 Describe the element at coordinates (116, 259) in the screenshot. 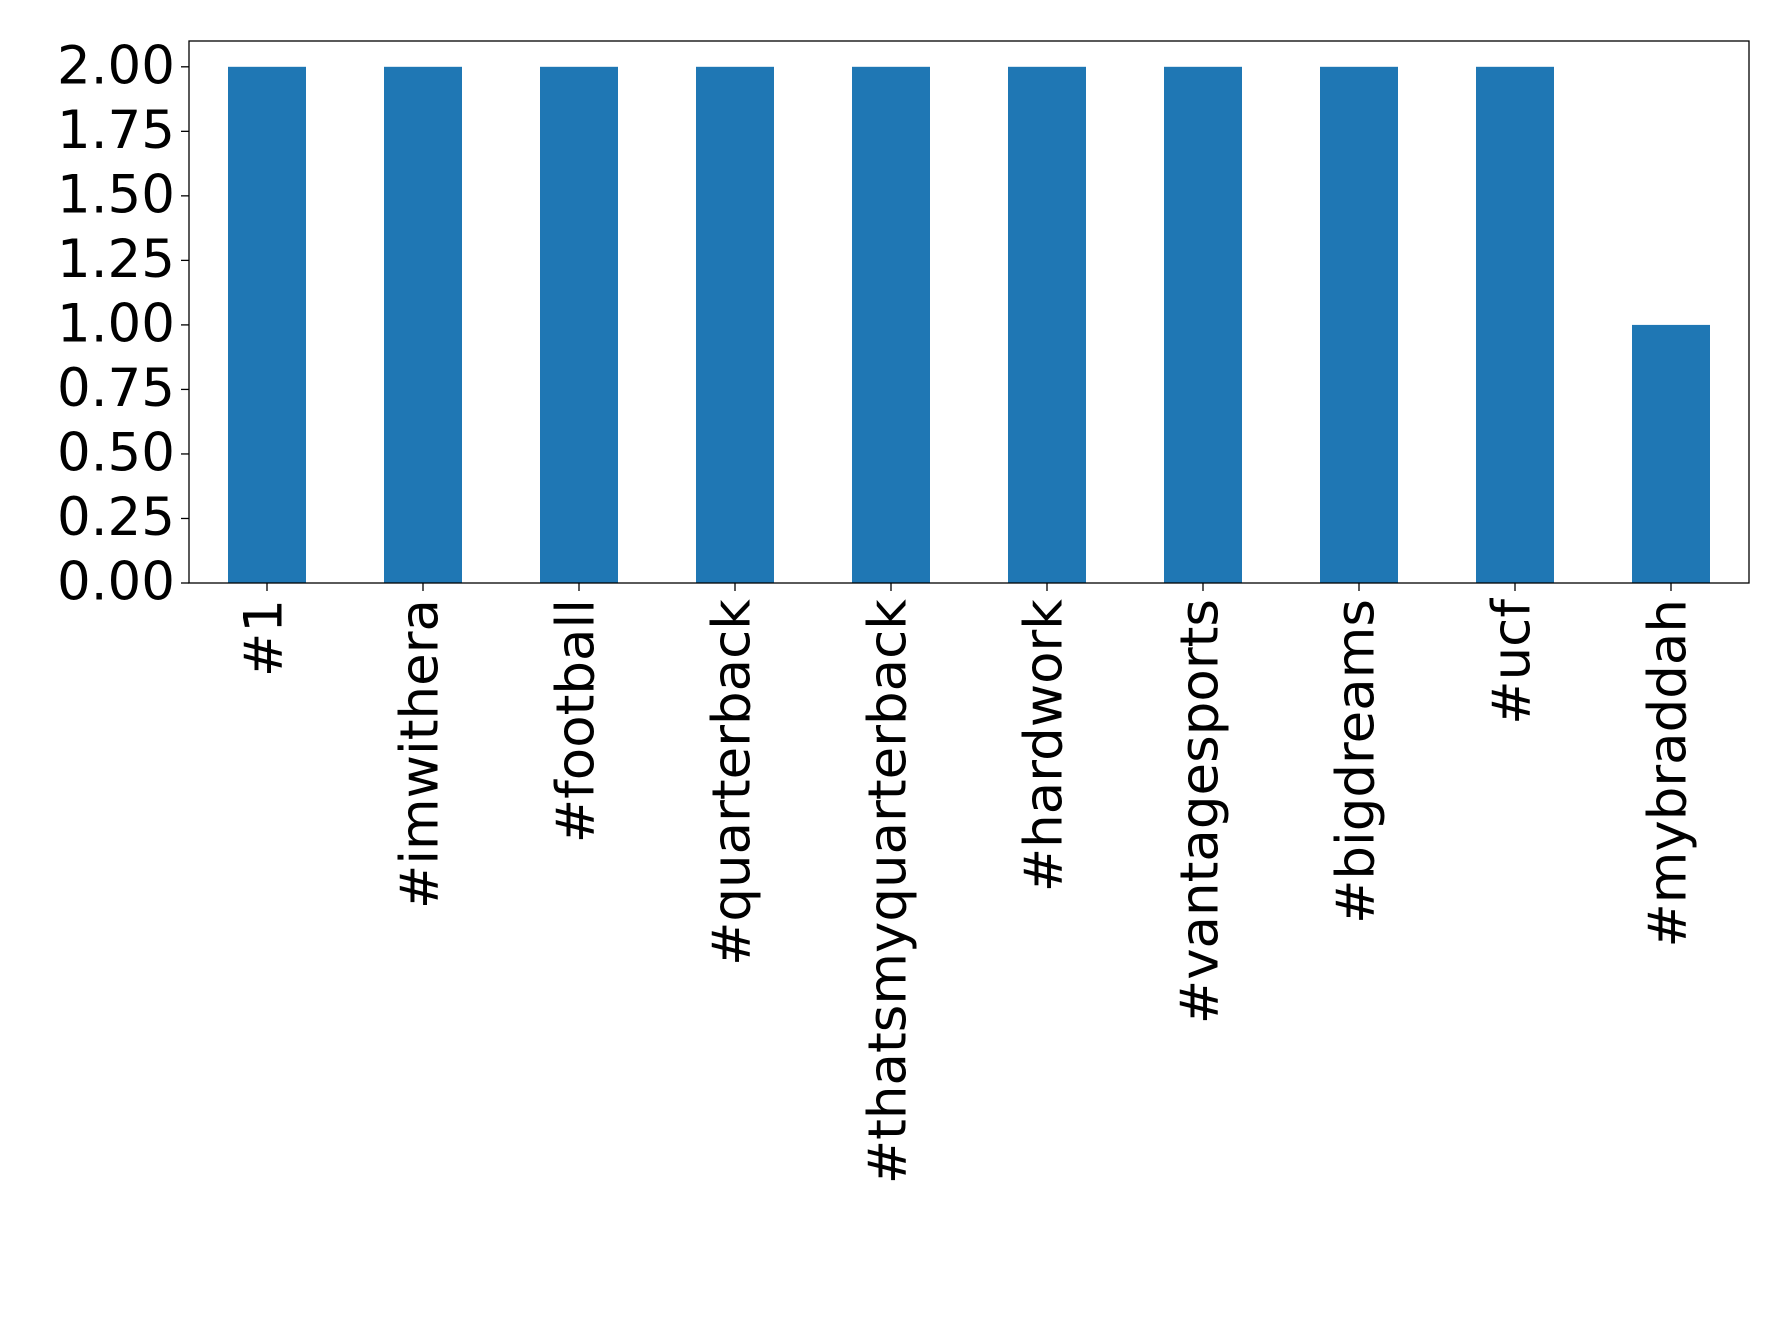

I see `y-tick-label: 1.25` at that location.